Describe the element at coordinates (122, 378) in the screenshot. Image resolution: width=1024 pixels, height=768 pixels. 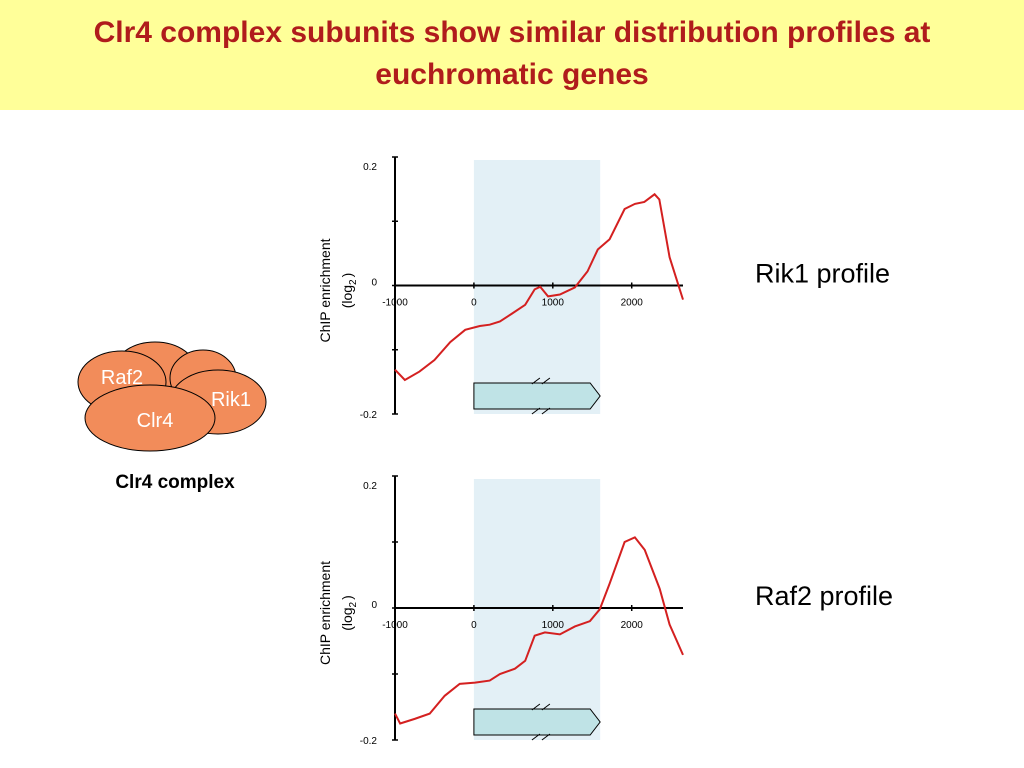
I see `subunit-label: Raf2` at that location.